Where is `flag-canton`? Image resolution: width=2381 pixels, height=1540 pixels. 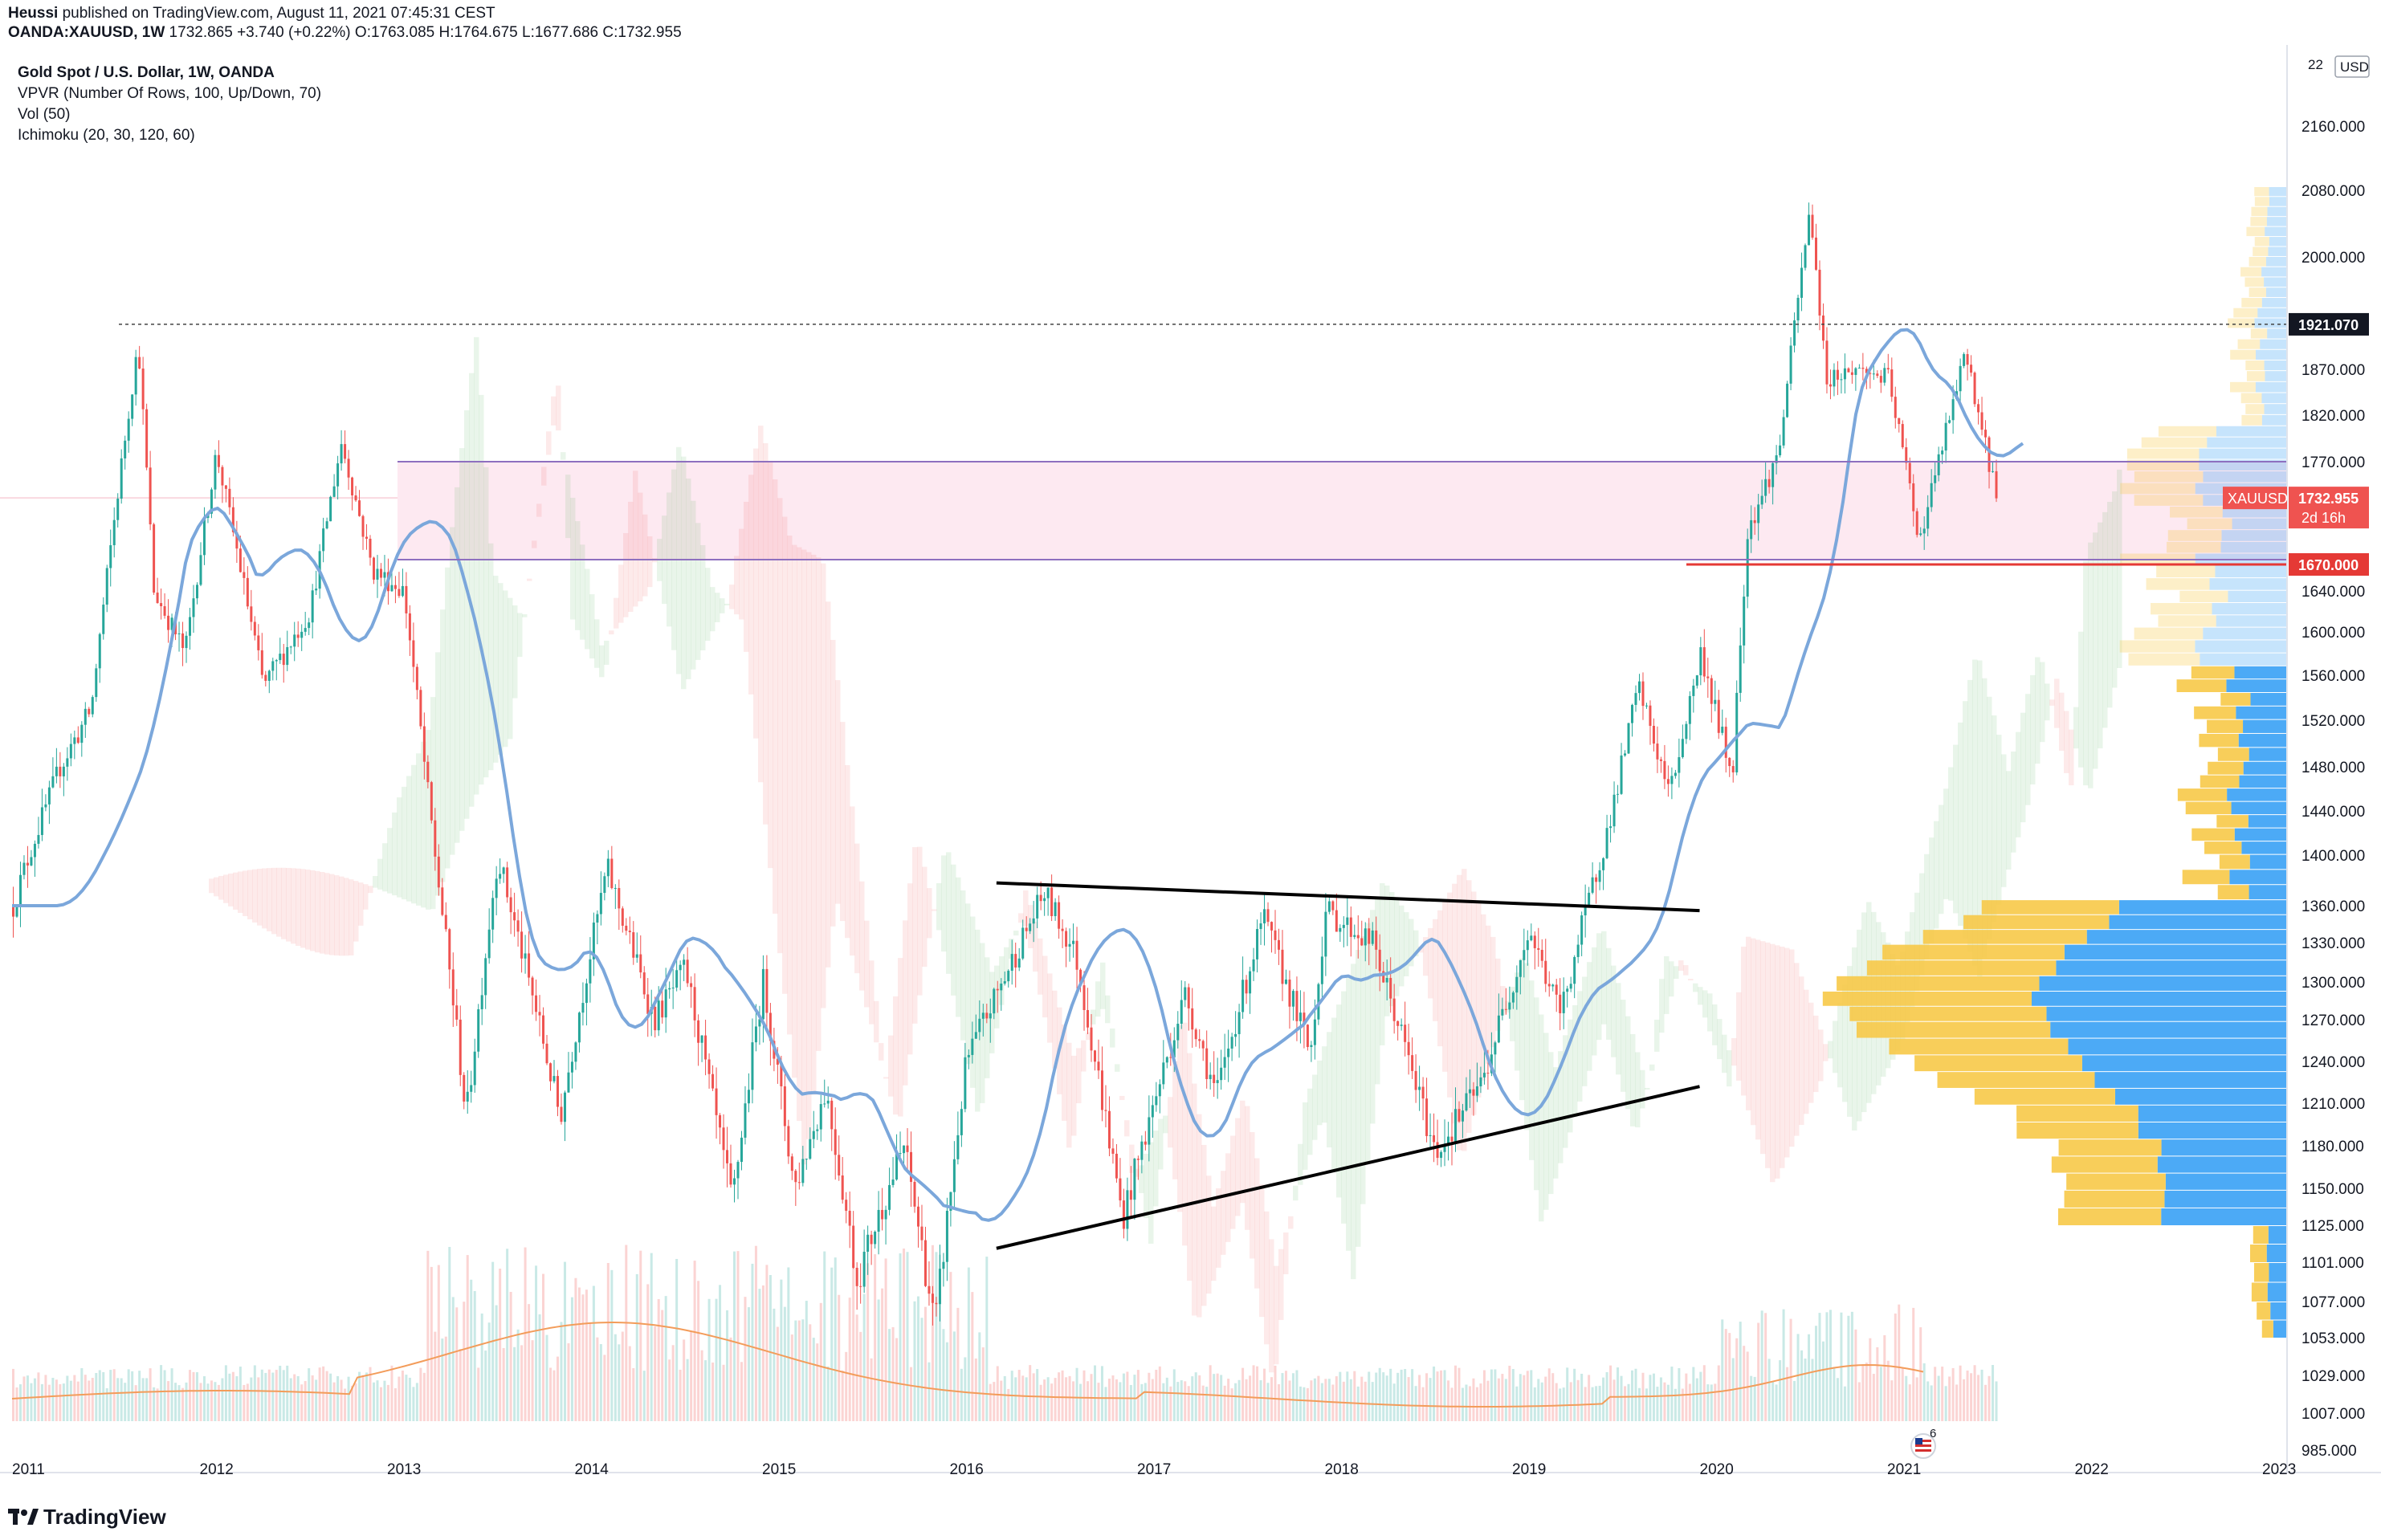
flag-canton is located at coordinates (1918, 1441).